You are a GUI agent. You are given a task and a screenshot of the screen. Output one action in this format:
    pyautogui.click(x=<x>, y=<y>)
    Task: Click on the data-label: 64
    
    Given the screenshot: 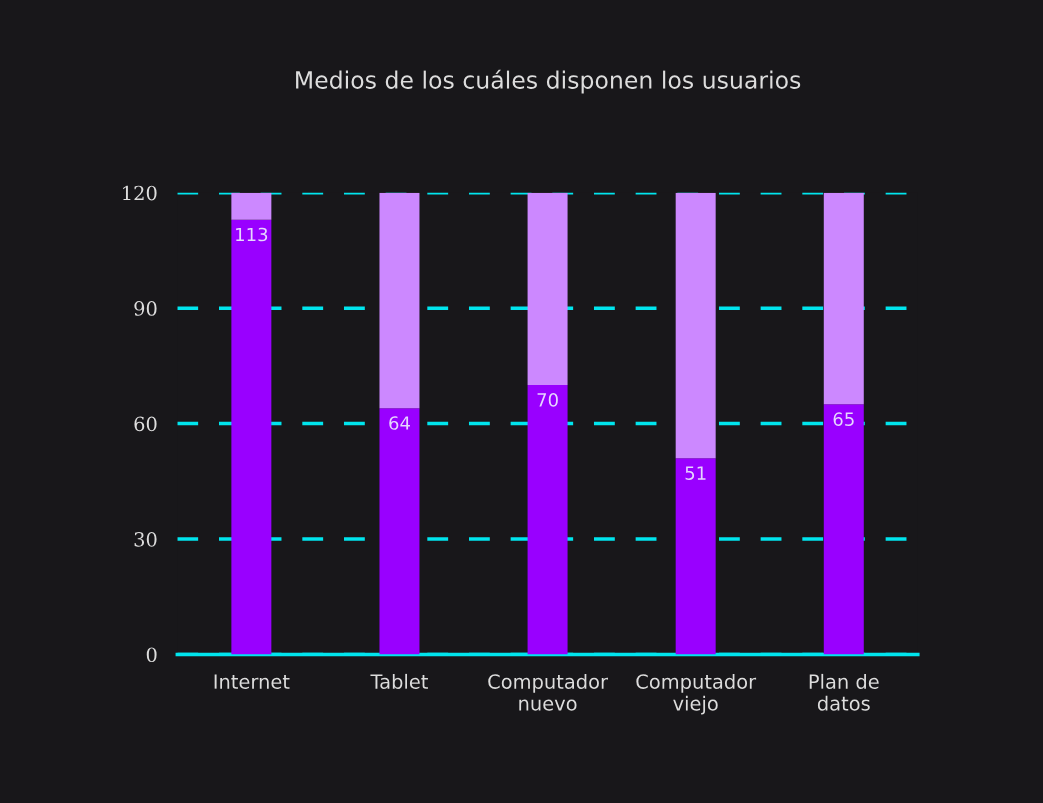 What is the action you would take?
    pyautogui.click(x=399, y=423)
    